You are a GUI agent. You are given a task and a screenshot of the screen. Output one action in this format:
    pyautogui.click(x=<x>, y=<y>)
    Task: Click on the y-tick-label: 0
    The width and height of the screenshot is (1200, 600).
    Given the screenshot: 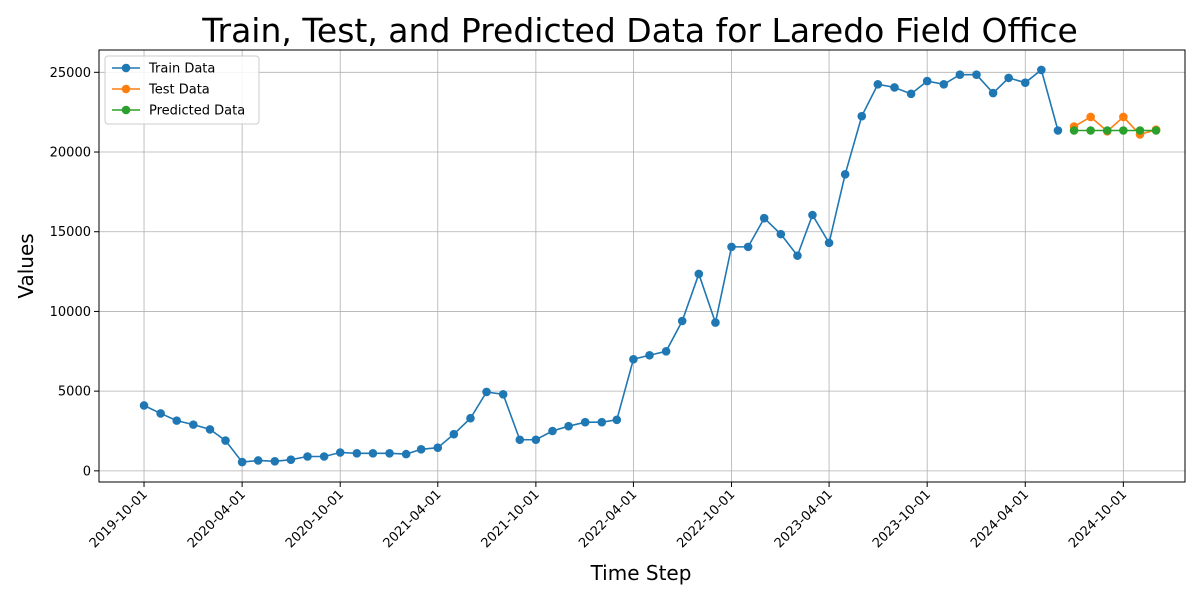 What is the action you would take?
    pyautogui.click(x=87, y=471)
    